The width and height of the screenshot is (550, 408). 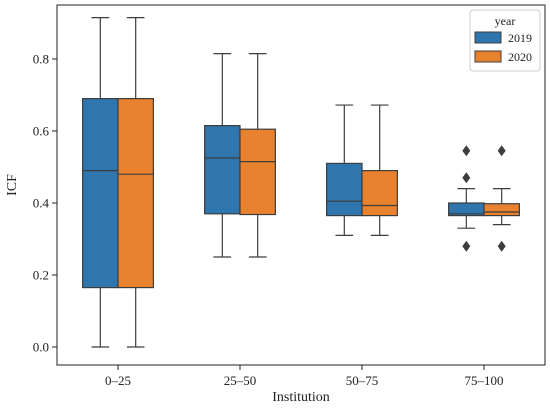 I want to click on y-axis-label: ICF, so click(x=12, y=185).